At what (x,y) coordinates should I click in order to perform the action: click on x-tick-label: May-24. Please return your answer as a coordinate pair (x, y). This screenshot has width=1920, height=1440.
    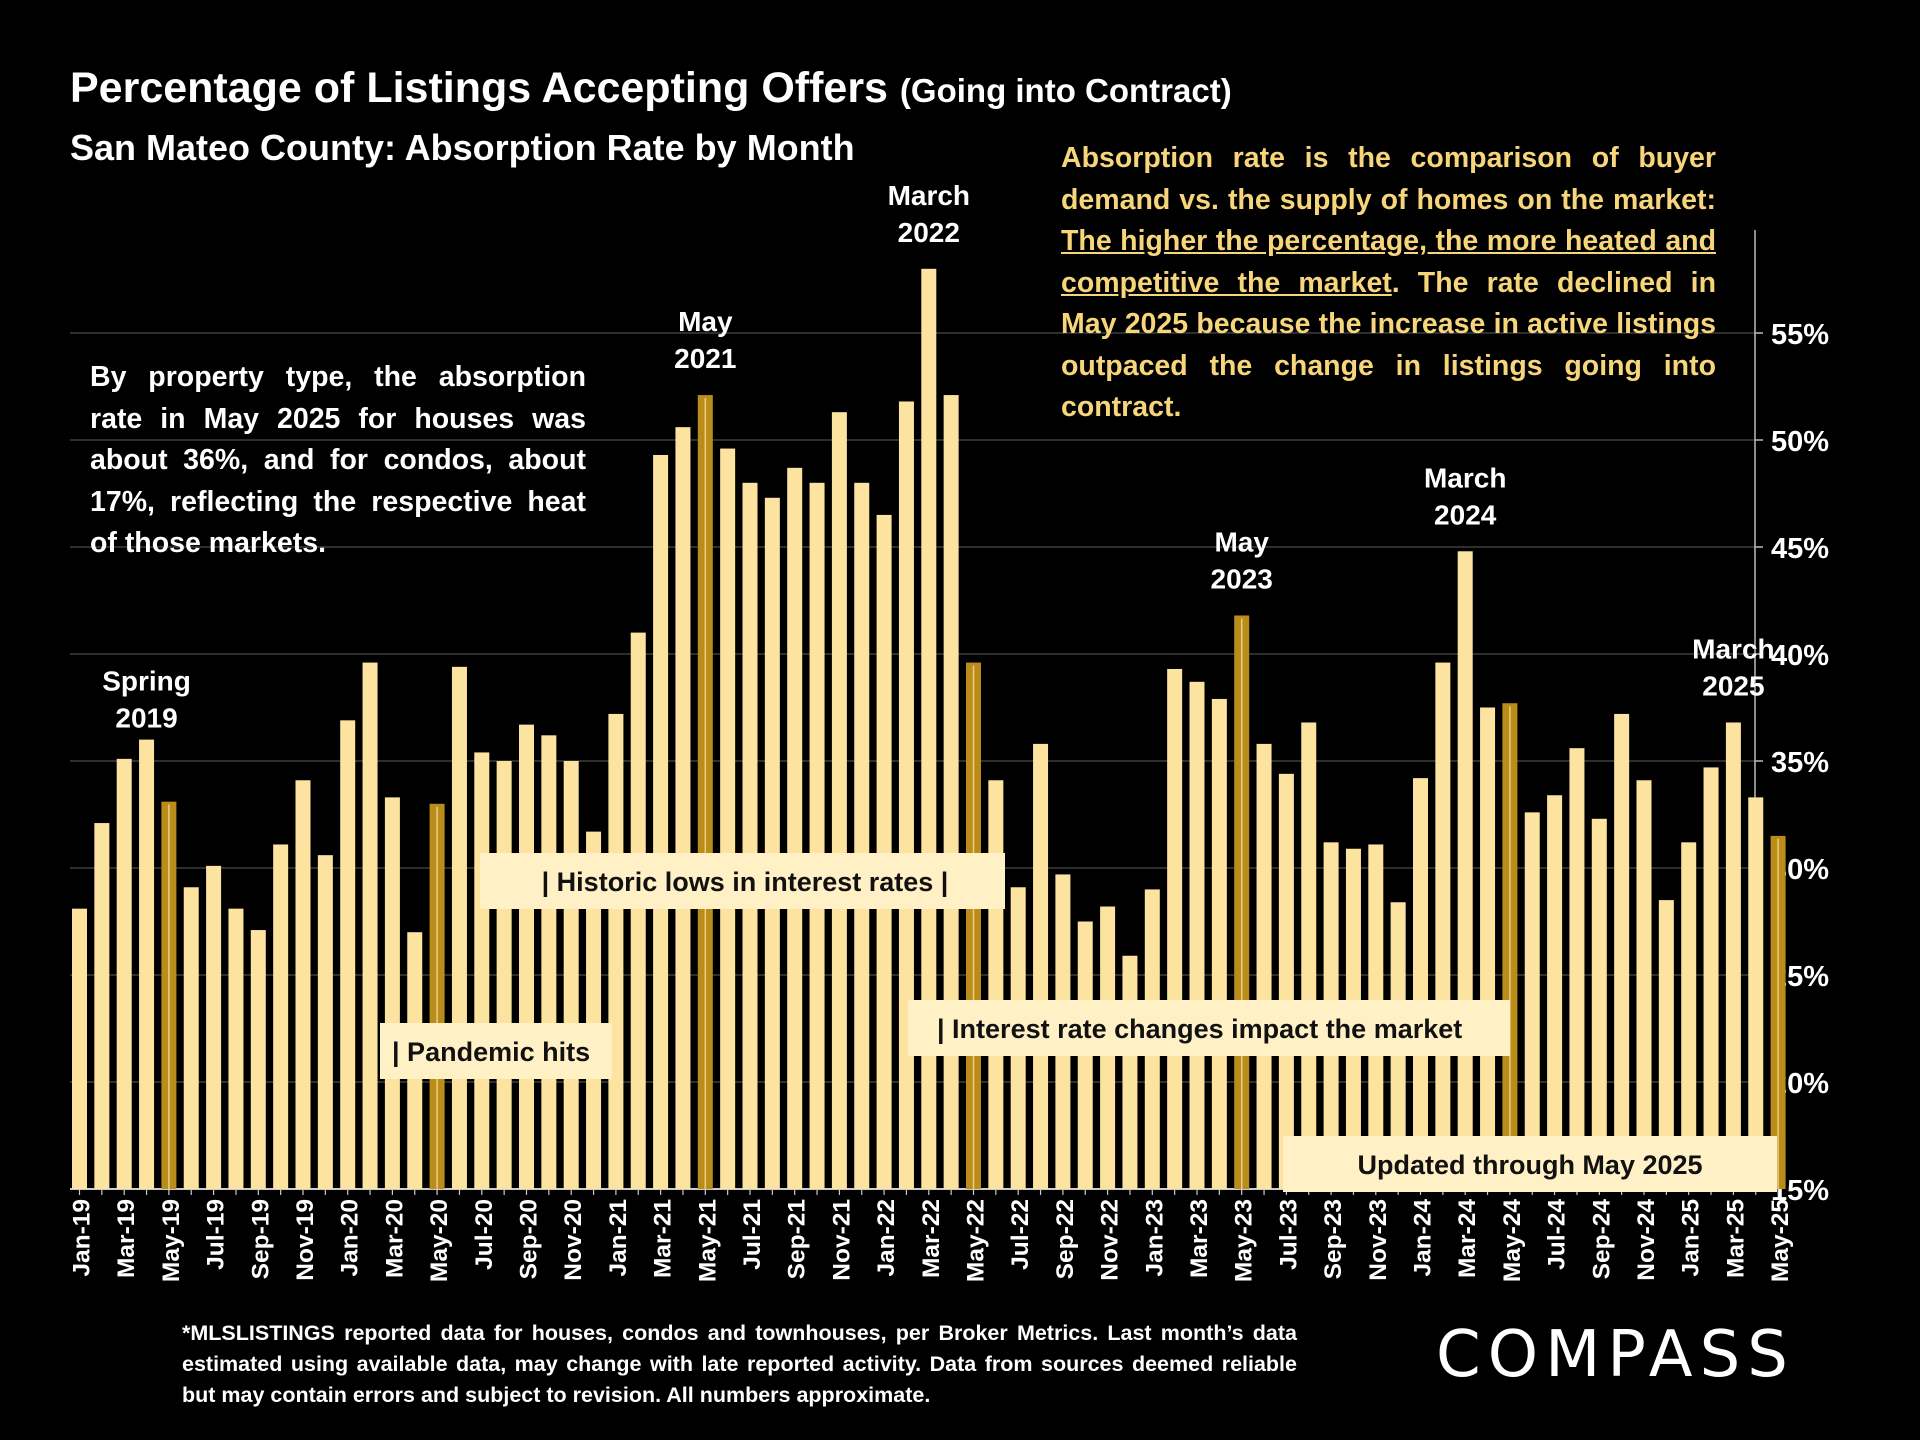
    Looking at the image, I should click on (1512, 1240).